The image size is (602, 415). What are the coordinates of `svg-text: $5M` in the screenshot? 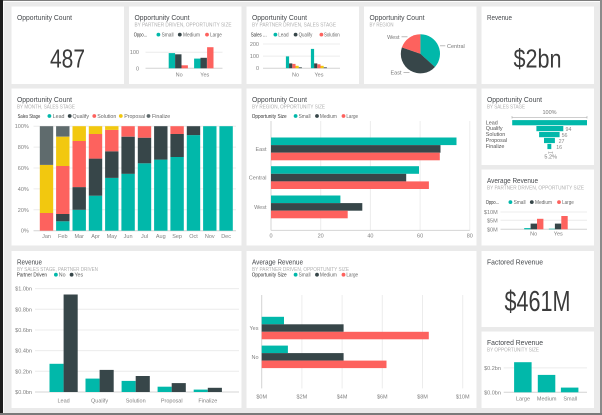 It's located at (492, 221).